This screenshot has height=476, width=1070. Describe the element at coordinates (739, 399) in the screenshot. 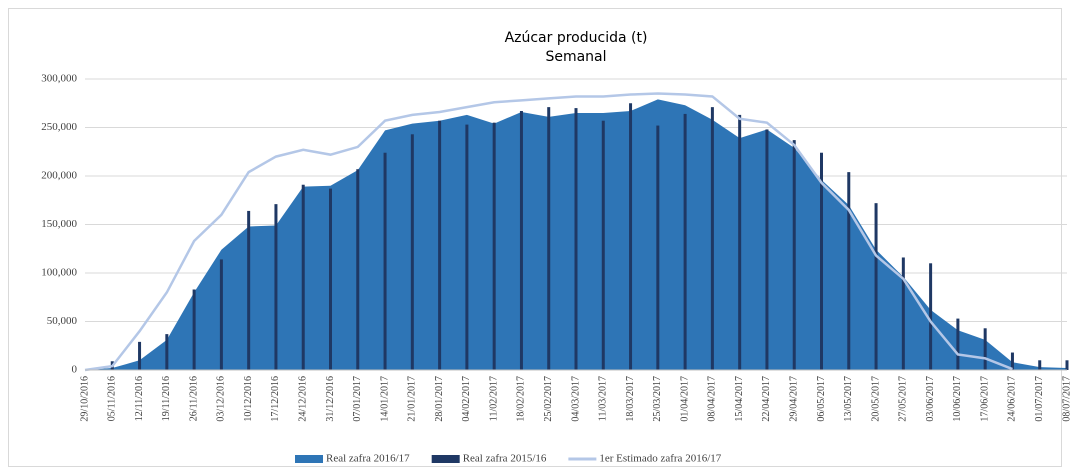

I see `x-tick-label: 15/04/2017` at that location.